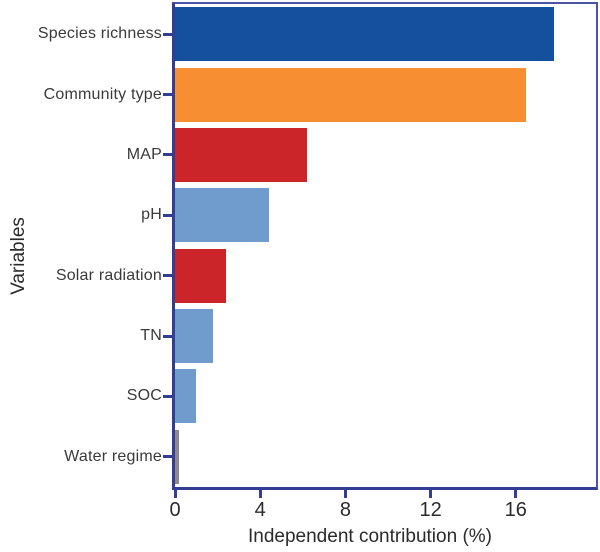 The width and height of the screenshot is (600, 552). I want to click on category-label-ph: pH, so click(151, 215).